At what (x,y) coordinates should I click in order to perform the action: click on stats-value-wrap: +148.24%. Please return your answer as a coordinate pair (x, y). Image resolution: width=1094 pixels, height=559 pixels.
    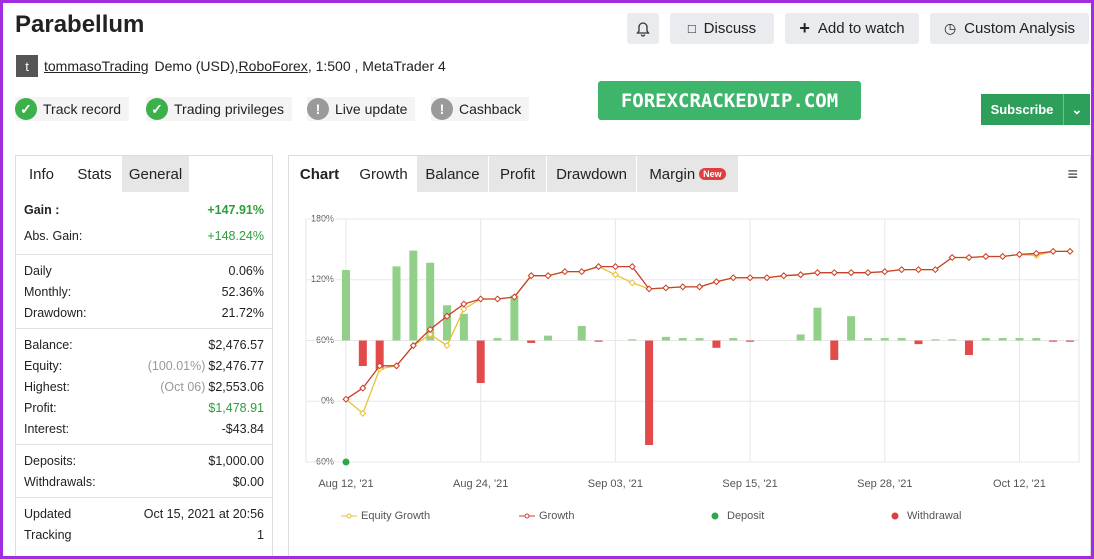
    Looking at the image, I should click on (235, 236).